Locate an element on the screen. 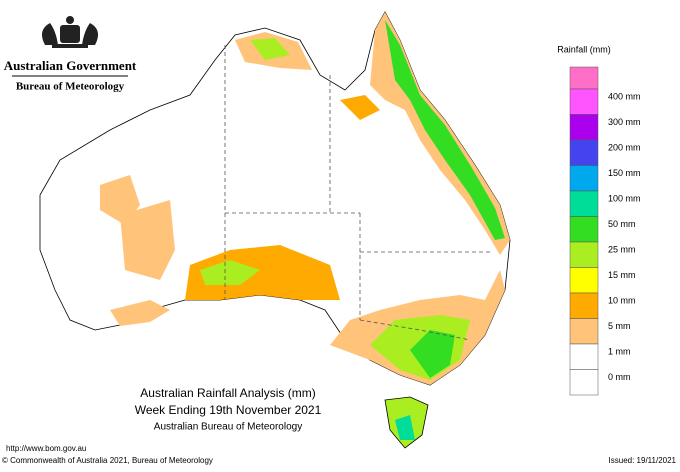 The image size is (680, 472). legend-label: 50 mm is located at coordinates (622, 224).